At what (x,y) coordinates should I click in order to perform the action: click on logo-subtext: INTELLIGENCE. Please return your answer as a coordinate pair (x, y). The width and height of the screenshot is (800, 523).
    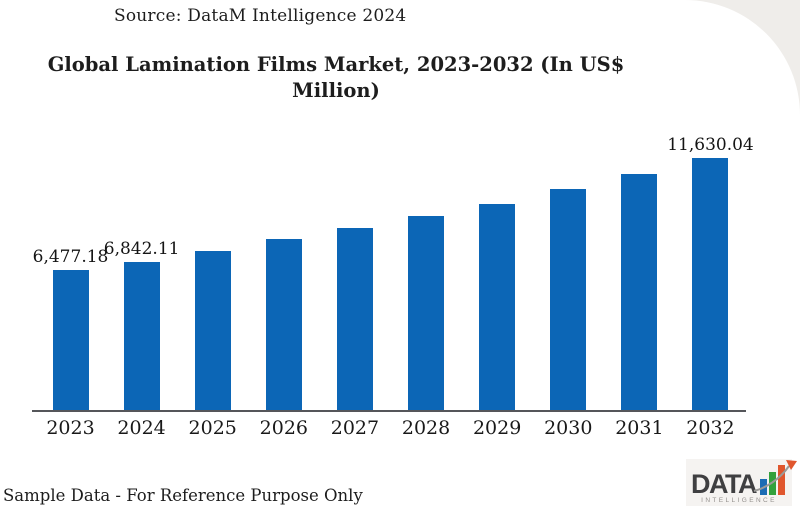
    Looking at the image, I should click on (739, 500).